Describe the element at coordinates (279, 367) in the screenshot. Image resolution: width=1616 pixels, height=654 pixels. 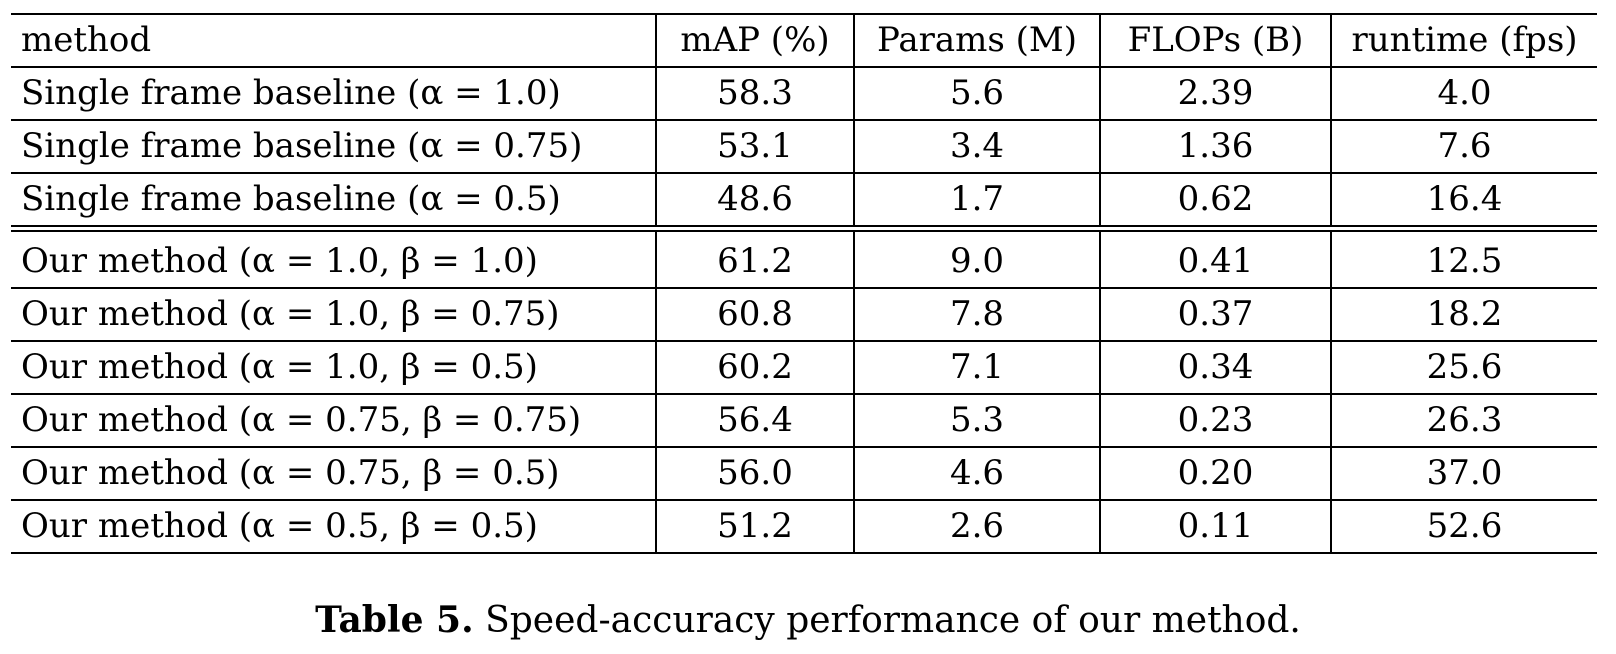
I see `cell-method: Our method (α = 1.0, β = 0.5)` at that location.